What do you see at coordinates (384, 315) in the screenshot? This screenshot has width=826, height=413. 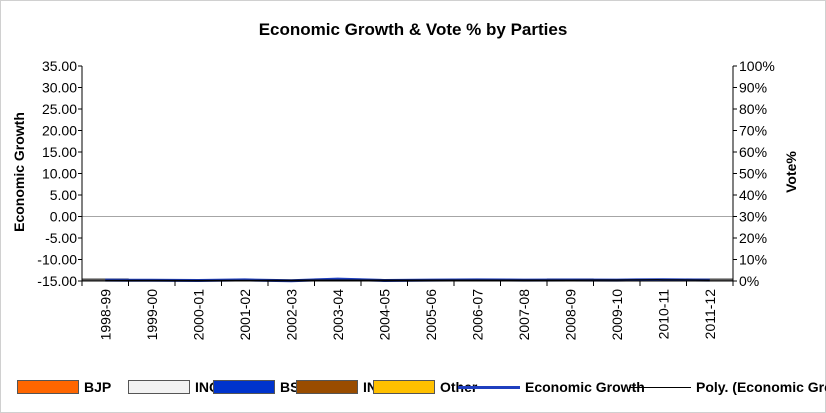 I see `x-tick-label: 2004-05` at bounding box center [384, 315].